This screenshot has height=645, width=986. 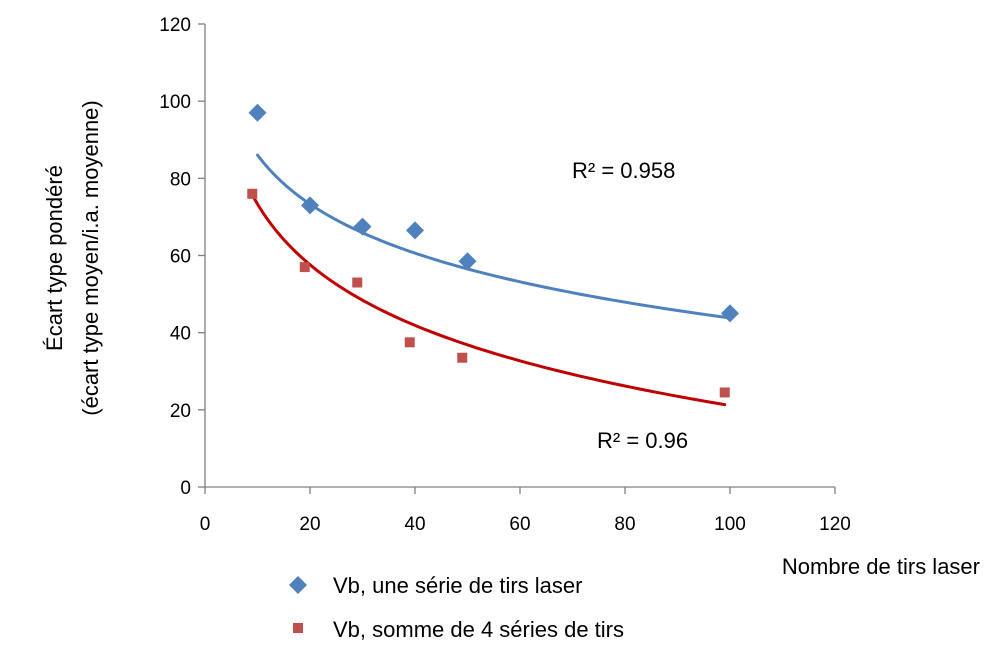 I want to click on legend-square-marker, so click(x=298, y=628).